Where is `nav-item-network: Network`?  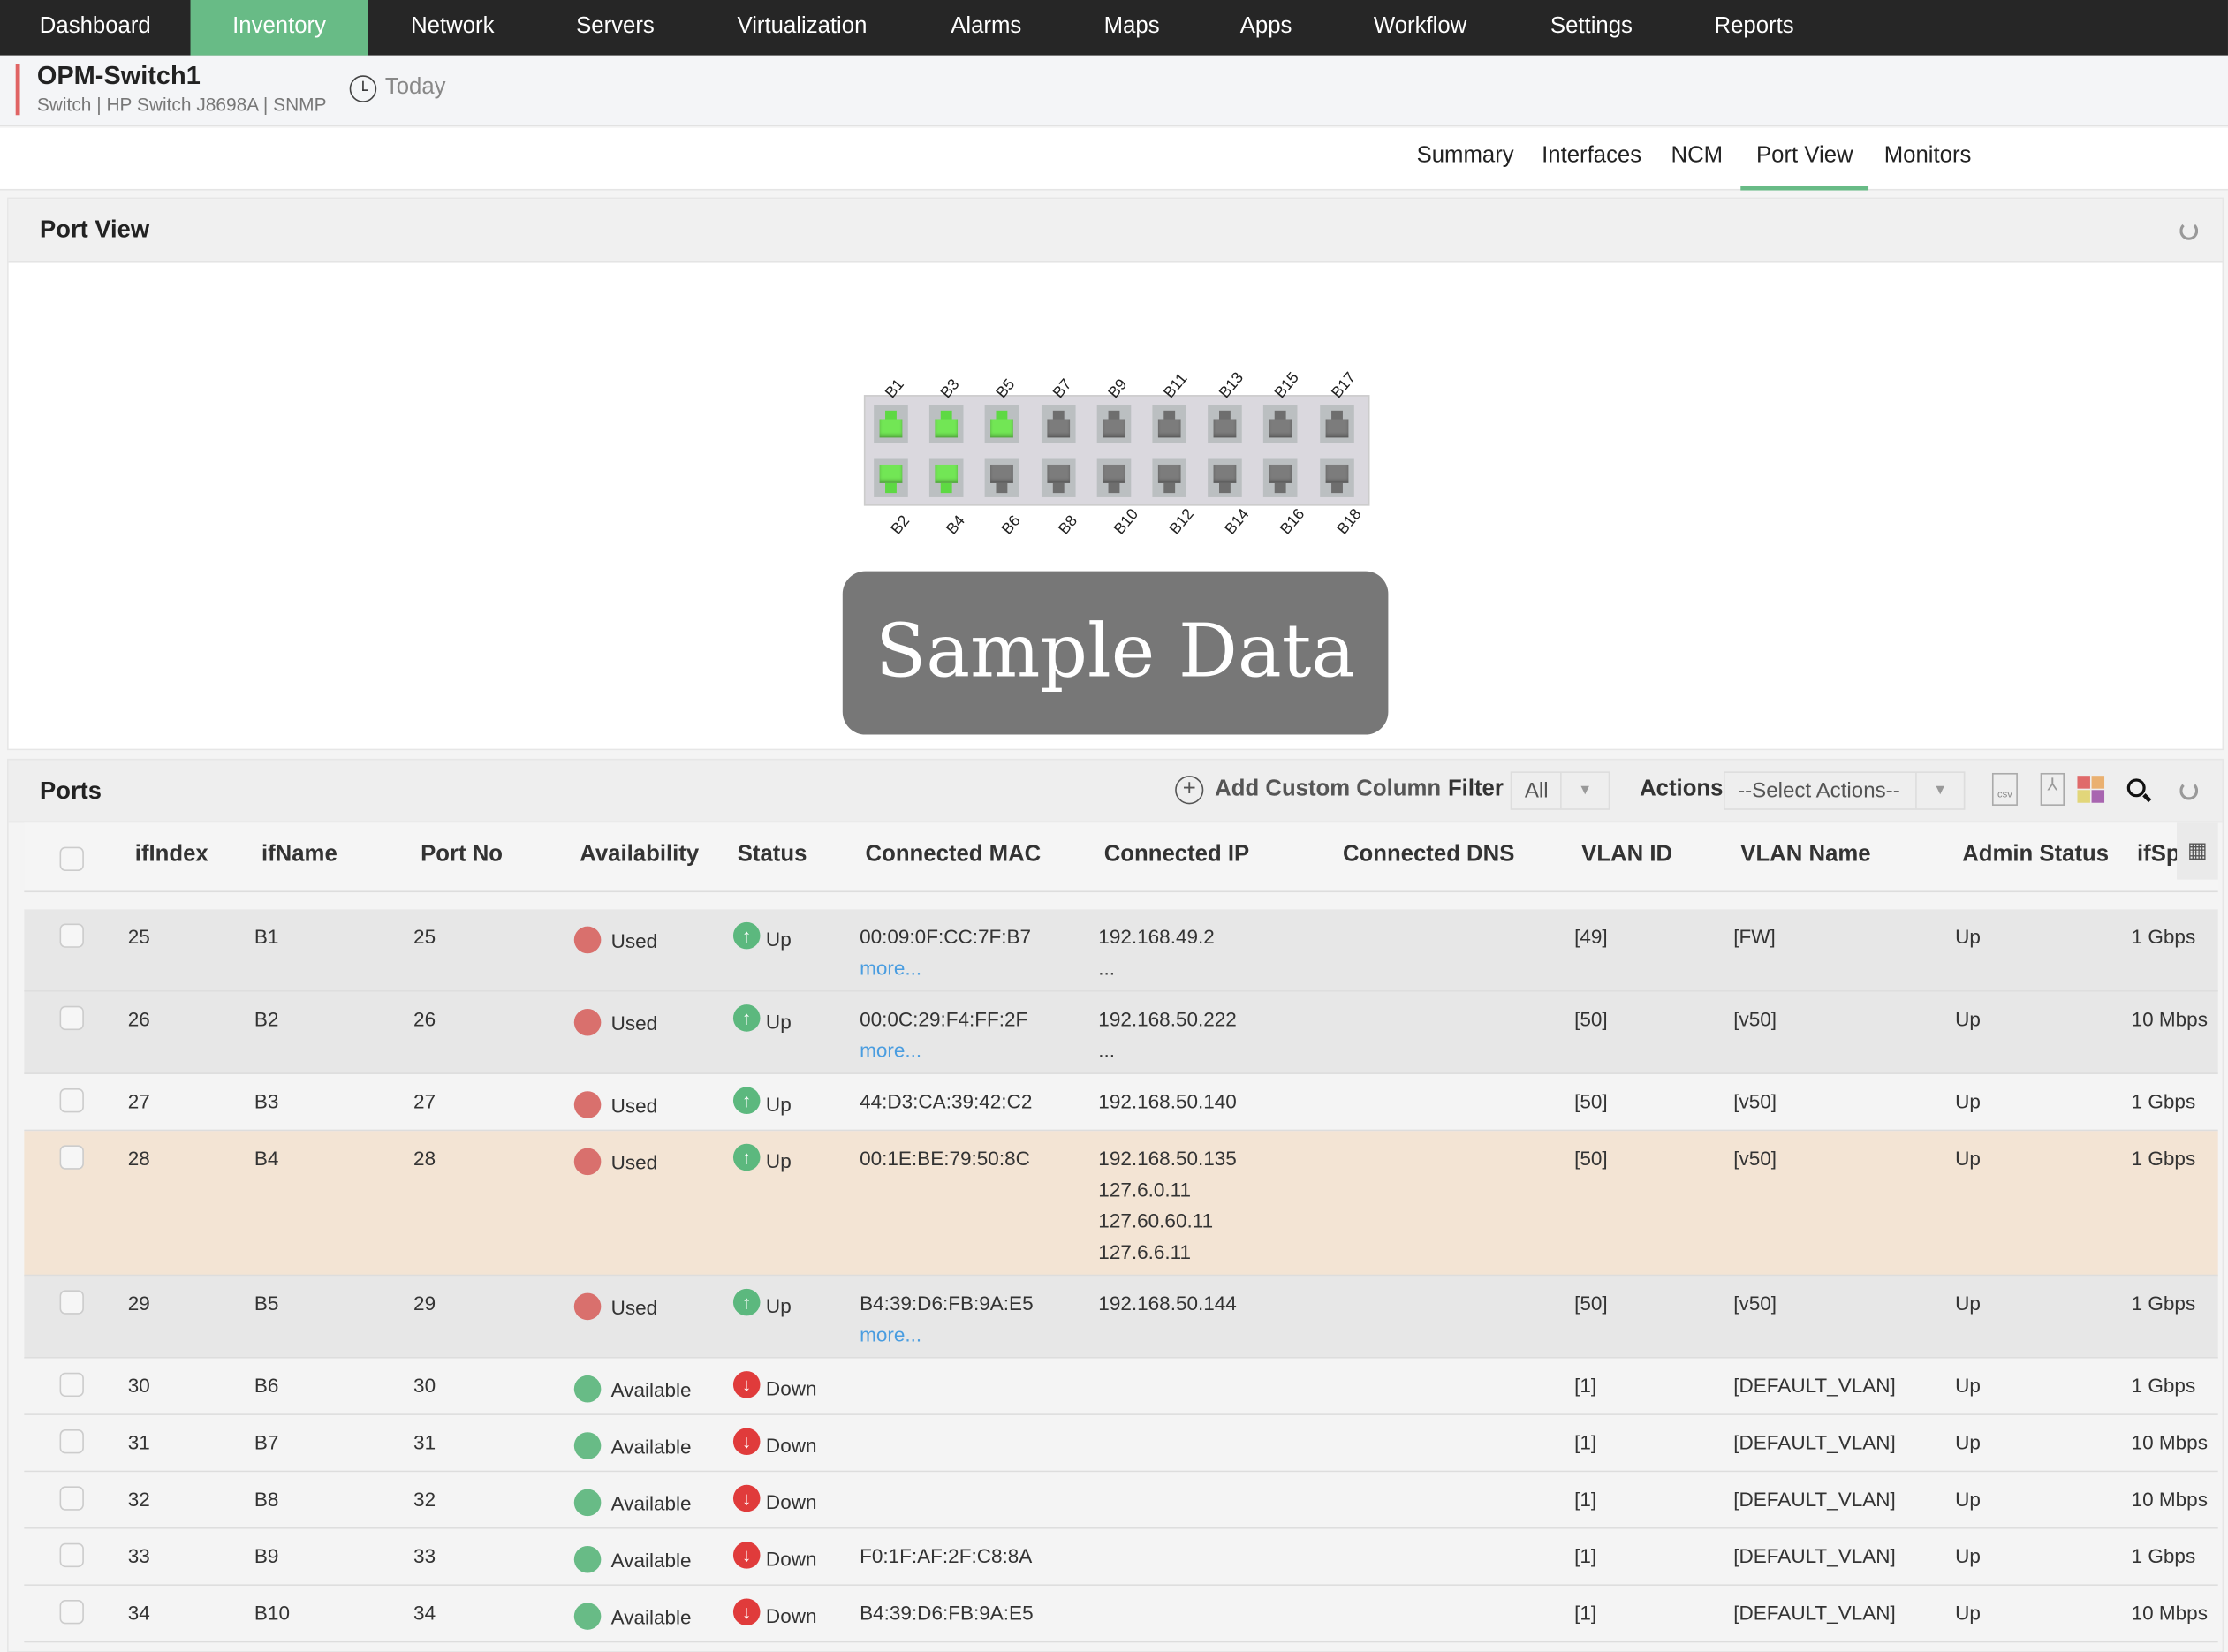
nav-item-network: Network is located at coordinates (453, 26).